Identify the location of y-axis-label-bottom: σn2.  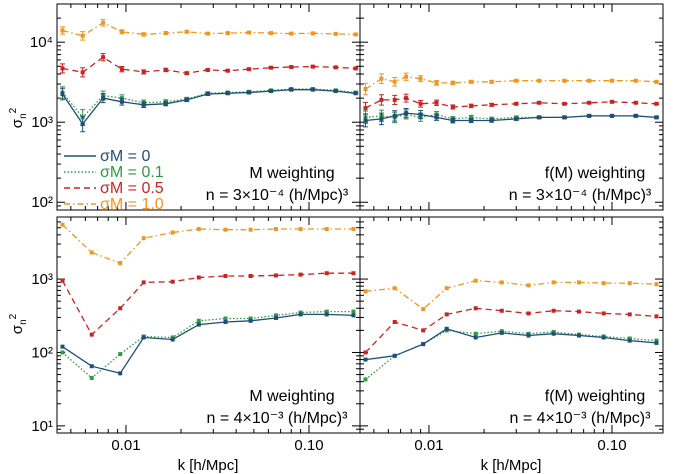
(18, 323).